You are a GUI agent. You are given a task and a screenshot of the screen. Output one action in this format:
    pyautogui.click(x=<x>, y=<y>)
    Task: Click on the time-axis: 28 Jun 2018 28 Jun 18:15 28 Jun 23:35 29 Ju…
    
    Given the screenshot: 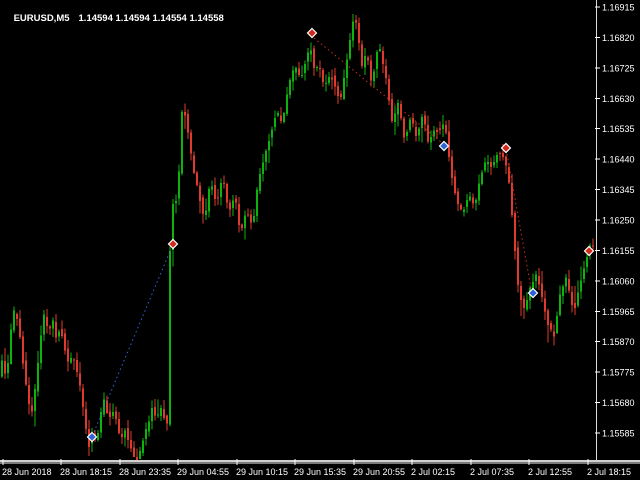 What is the action you would take?
    pyautogui.click(x=320, y=468)
    